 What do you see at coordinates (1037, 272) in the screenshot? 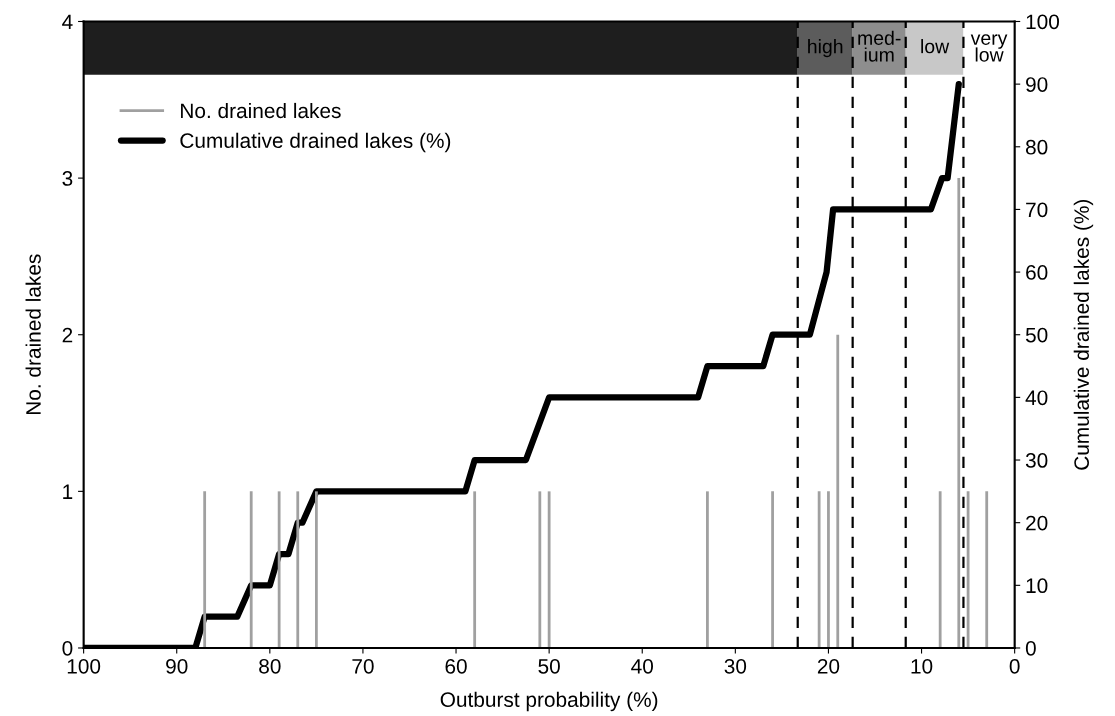
I see `y2-tick-label: 60` at bounding box center [1037, 272].